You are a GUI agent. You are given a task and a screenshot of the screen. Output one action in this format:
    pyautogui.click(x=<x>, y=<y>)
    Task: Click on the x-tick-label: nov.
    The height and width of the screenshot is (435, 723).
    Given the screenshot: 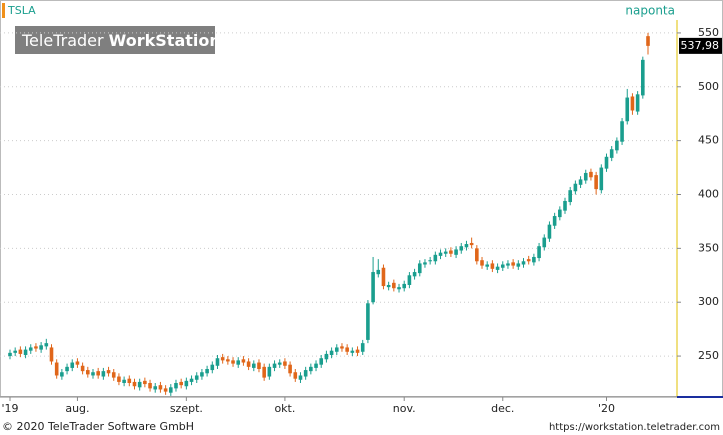 What is the action you would take?
    pyautogui.click(x=404, y=408)
    